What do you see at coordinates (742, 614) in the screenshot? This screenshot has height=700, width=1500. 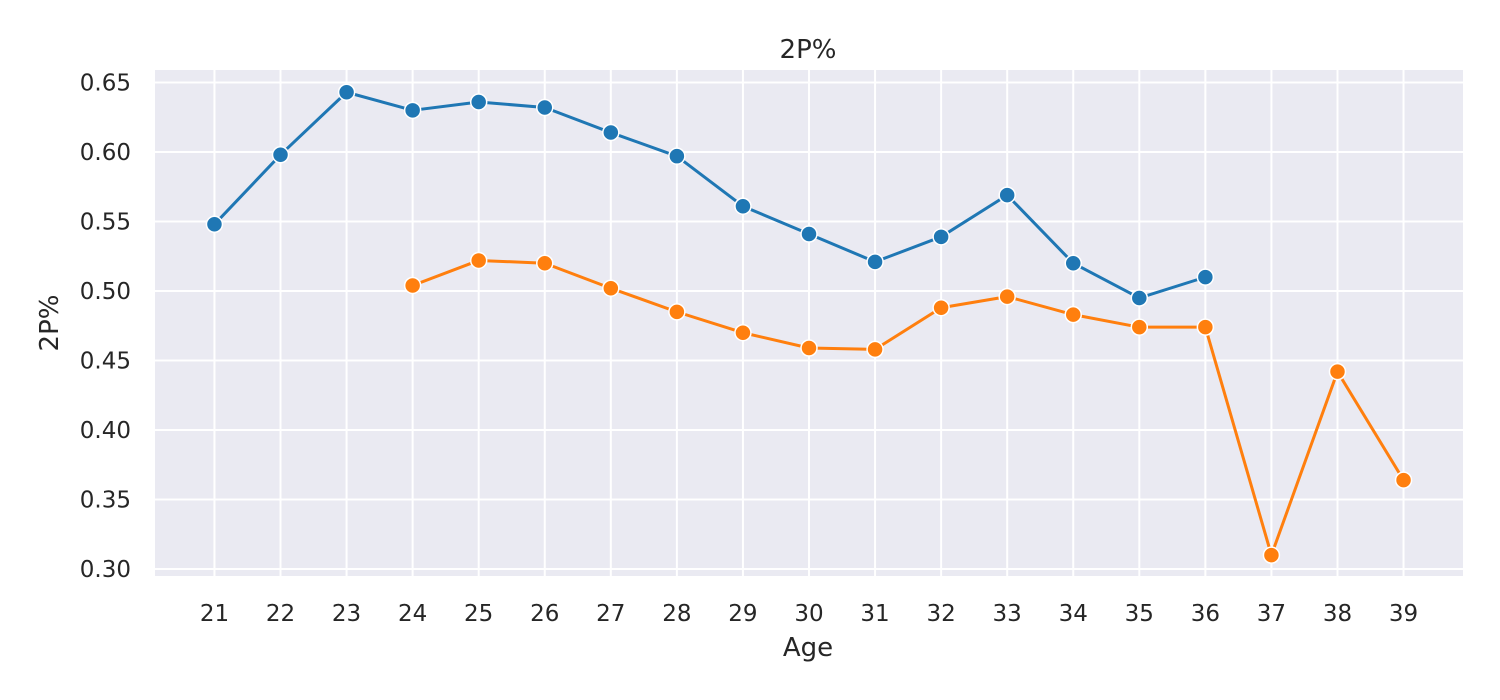 I see `x-tick-label: 29` at bounding box center [742, 614].